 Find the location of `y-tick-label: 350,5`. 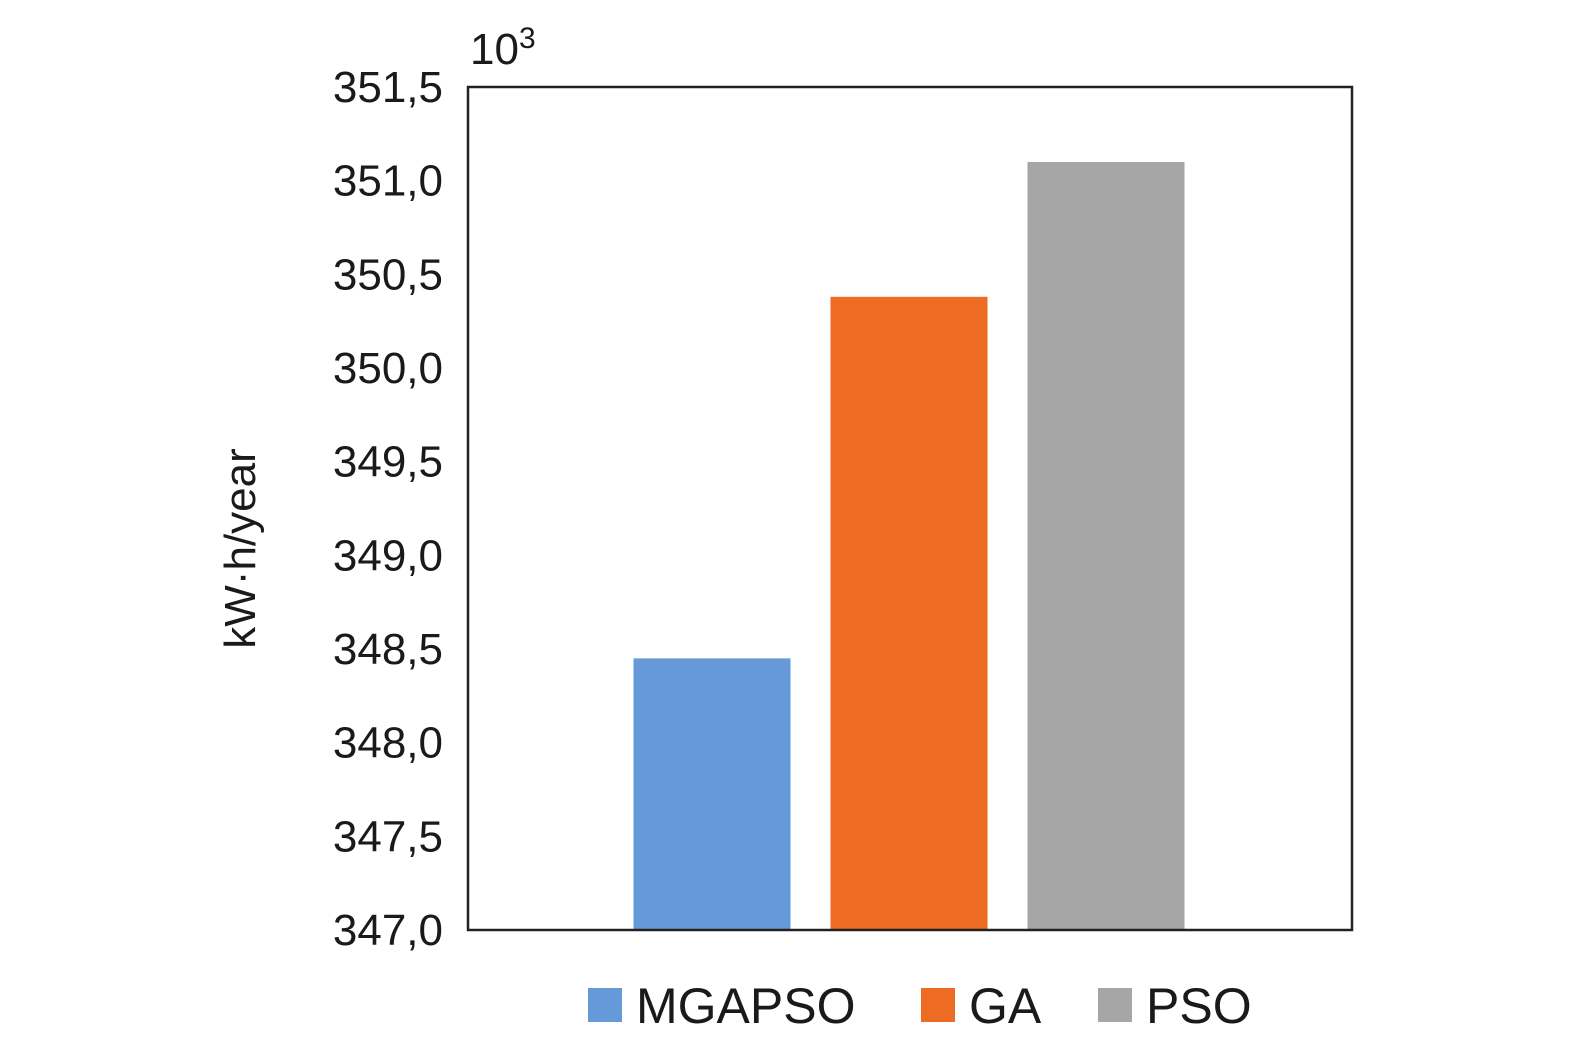

y-tick-label: 350,5 is located at coordinates (388, 274).